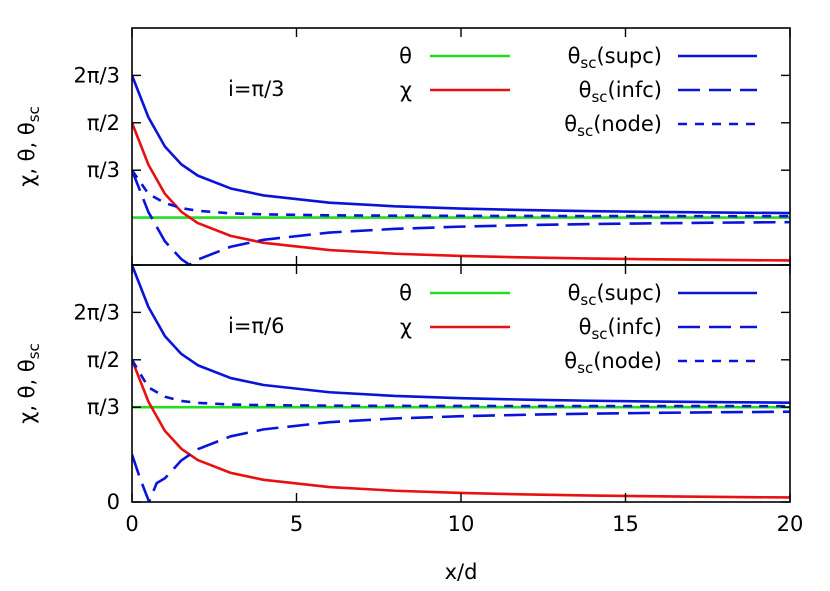 Image resolution: width=830 pixels, height=591 pixels. Describe the element at coordinates (256, 326) in the screenshot. I see `panel-annotation: i=π/6` at that location.